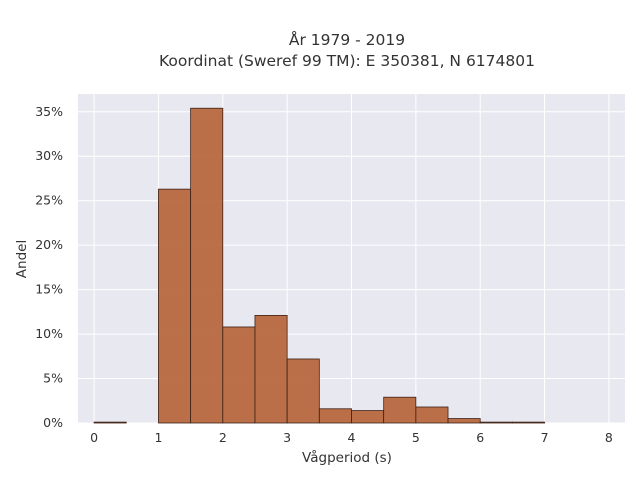  Describe the element at coordinates (53, 422) in the screenshot. I see `y-tick-label: 0%` at that location.